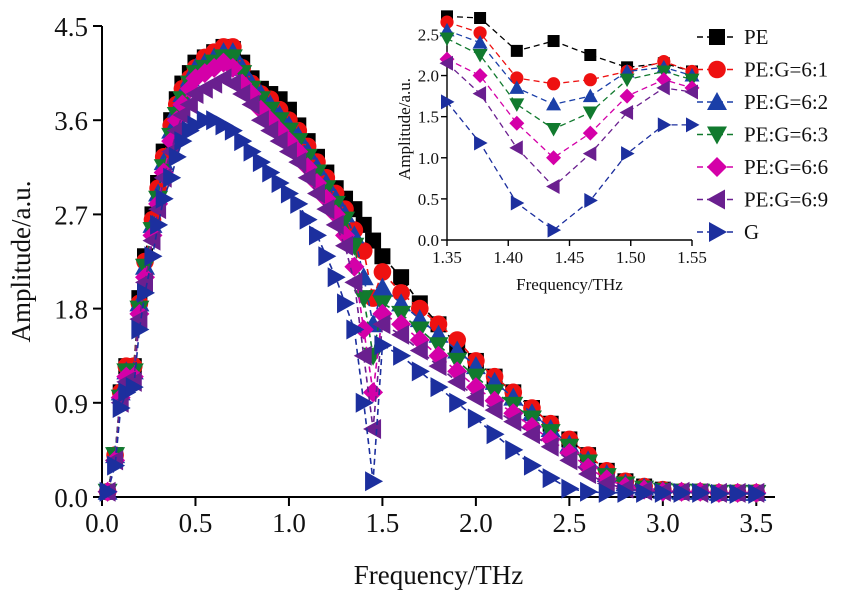 The width and height of the screenshot is (850, 594). I want to click on y-tick-label: 3.6, so click(71, 121).